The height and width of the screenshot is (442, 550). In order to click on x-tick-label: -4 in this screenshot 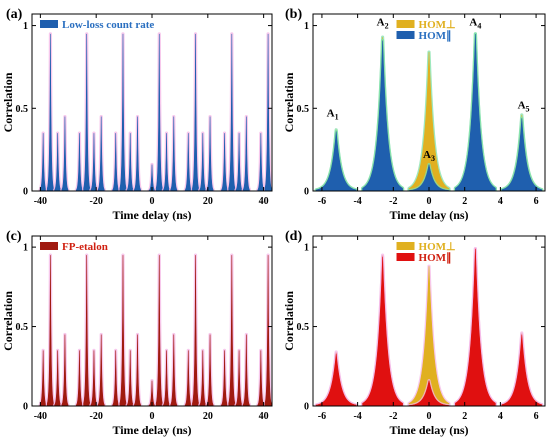, I will do `click(357, 201)`.